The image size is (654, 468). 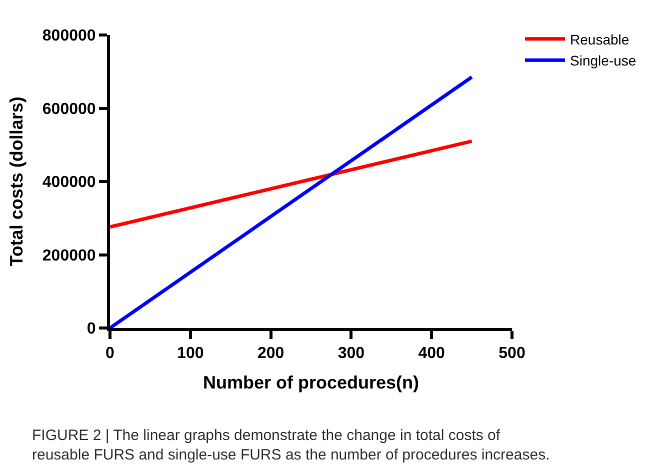 What do you see at coordinates (270, 353) in the screenshot?
I see `x-tick-label: 200` at bounding box center [270, 353].